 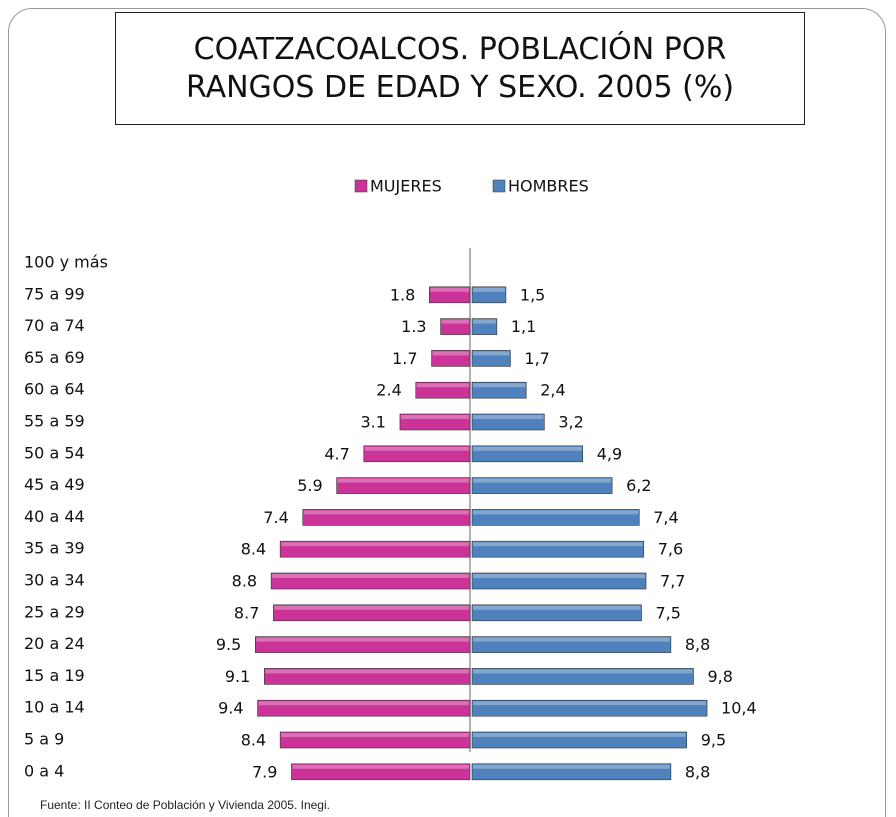 I want to click on value-label: 1.7, so click(x=404, y=358).